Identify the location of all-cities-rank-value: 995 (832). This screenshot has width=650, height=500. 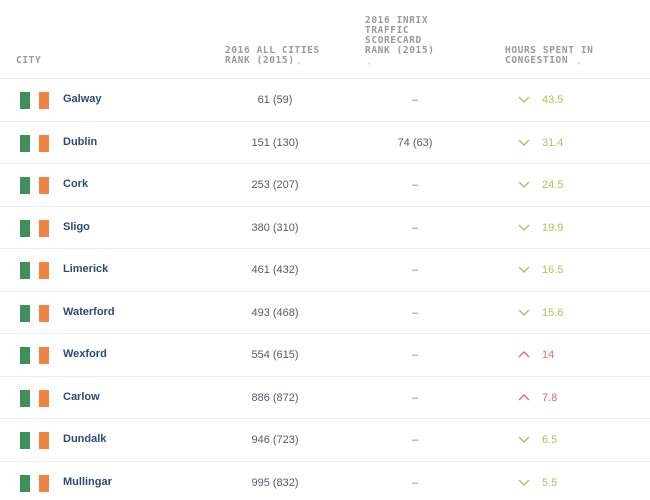
(275, 482).